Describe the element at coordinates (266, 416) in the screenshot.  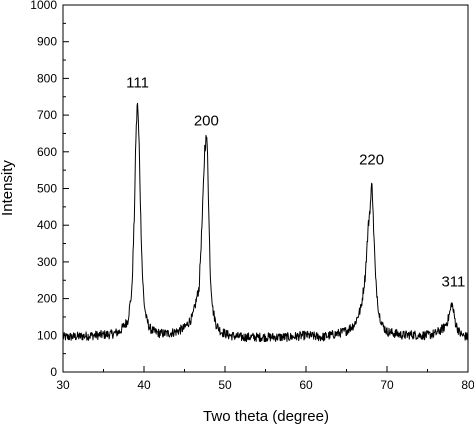
I see `x-axis-label: Two theta (degree)` at that location.